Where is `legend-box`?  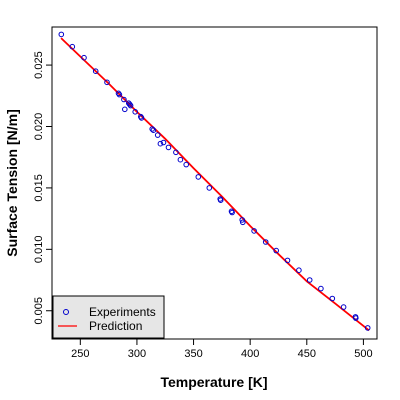 legend-box is located at coordinates (108, 317).